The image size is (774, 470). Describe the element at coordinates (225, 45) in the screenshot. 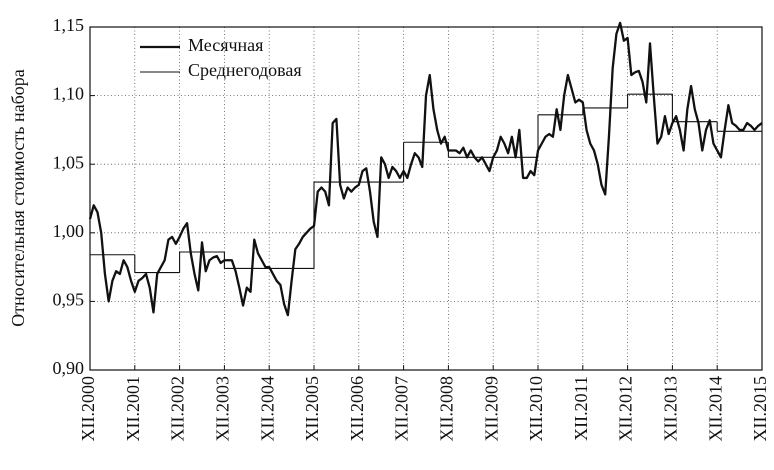

I see `legend-label: Месячная` at that location.